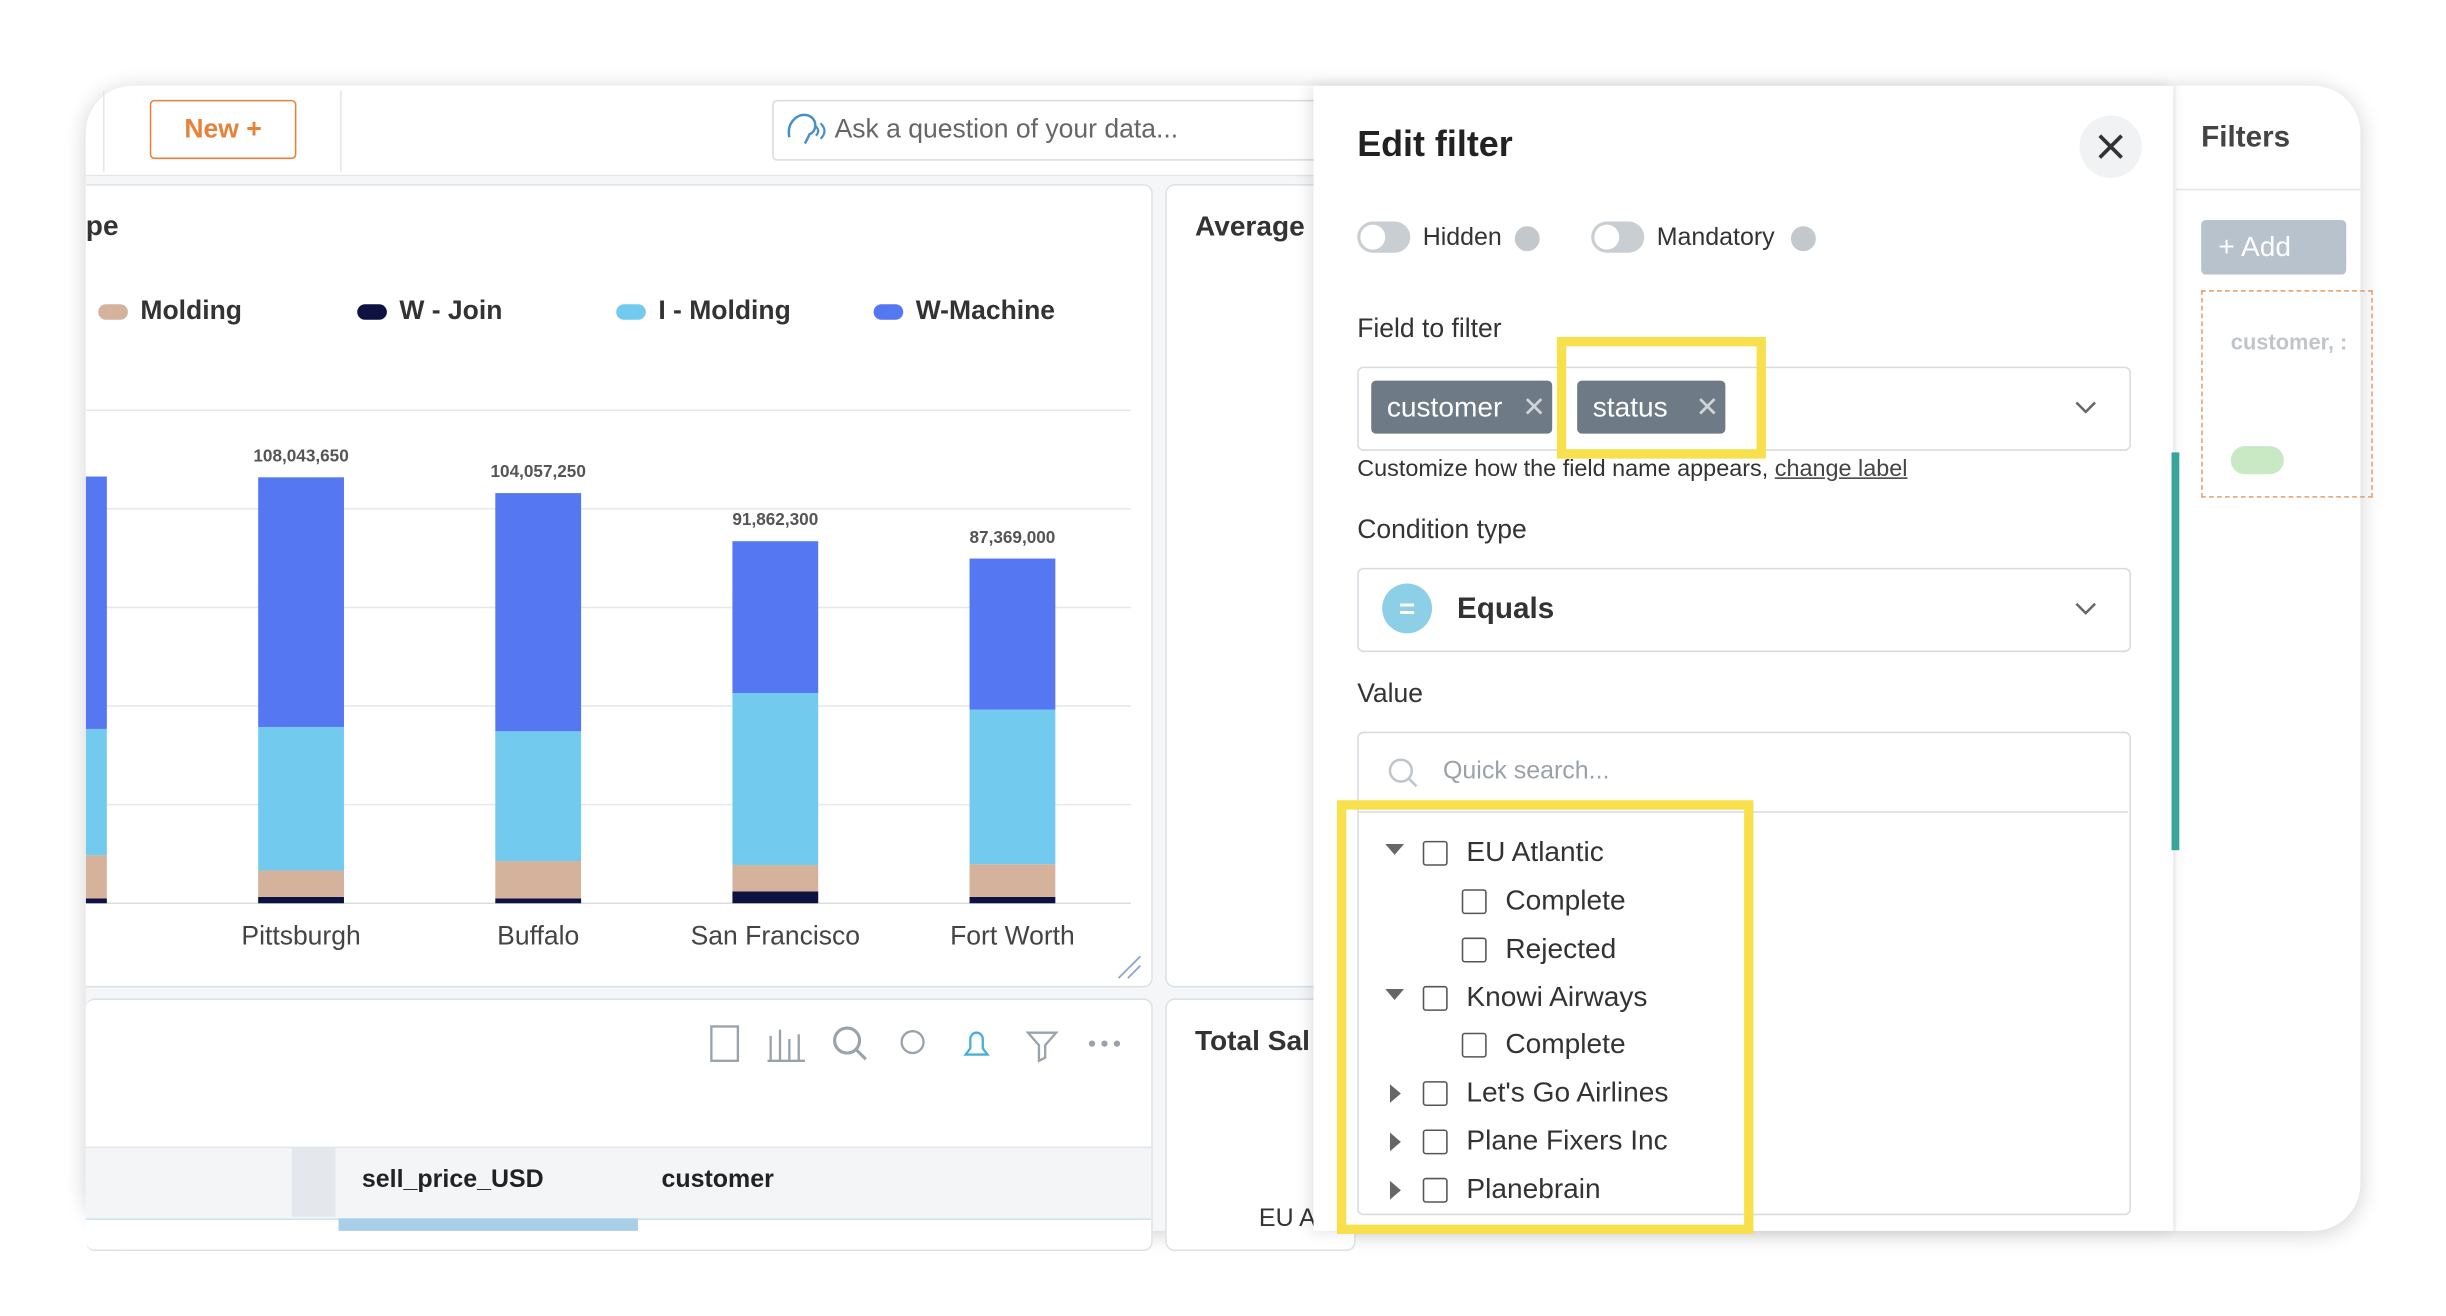 This screenshot has height=1316, width=2446. I want to click on new-button: New +, so click(223, 129).